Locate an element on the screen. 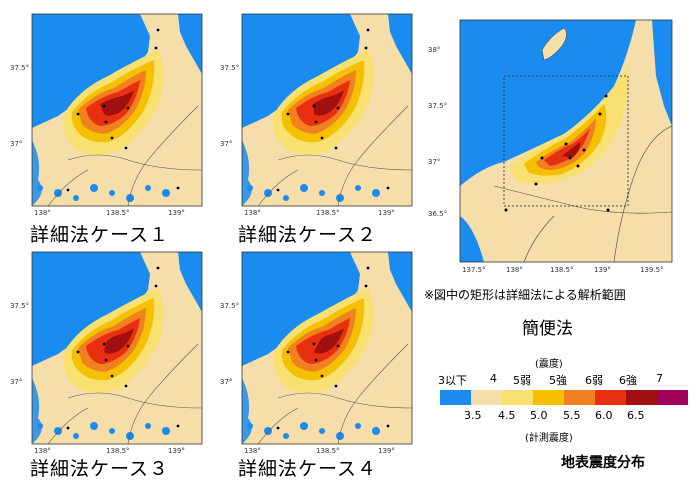  legend-class-6: 6強 is located at coordinates (628, 380).